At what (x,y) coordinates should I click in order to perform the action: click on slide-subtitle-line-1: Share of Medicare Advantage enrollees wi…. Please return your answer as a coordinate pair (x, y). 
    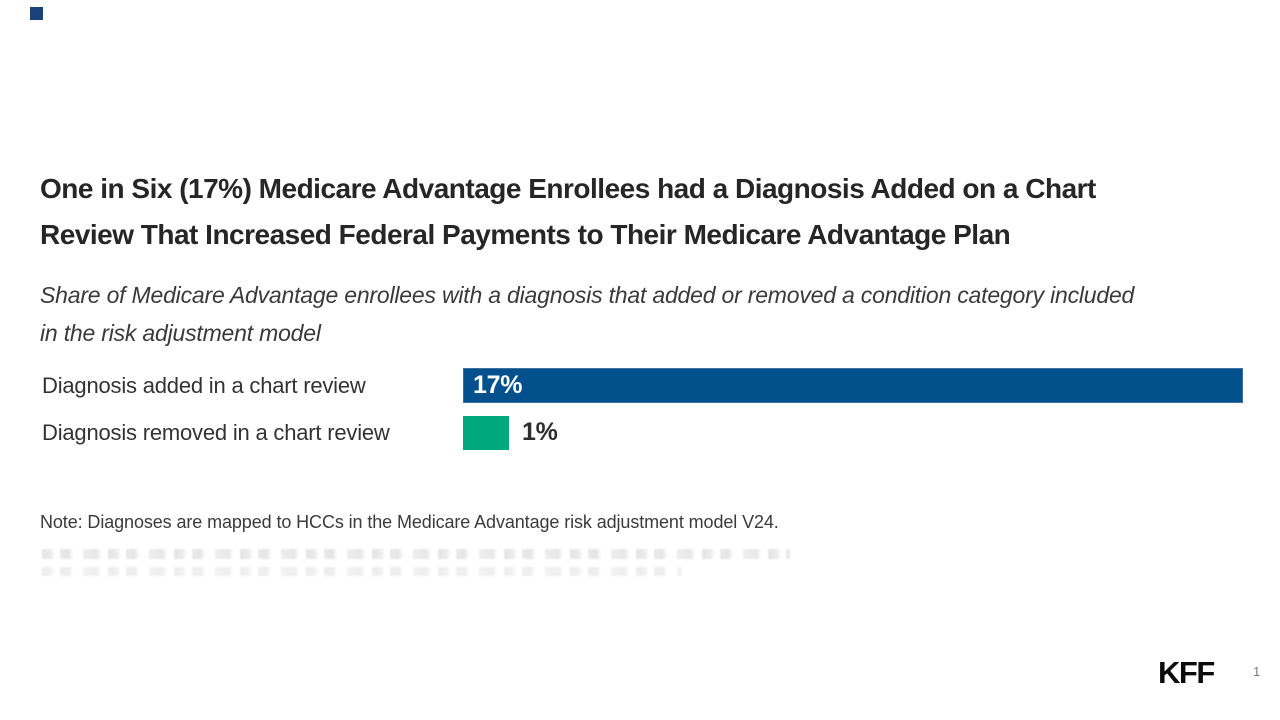
    Looking at the image, I should click on (587, 295).